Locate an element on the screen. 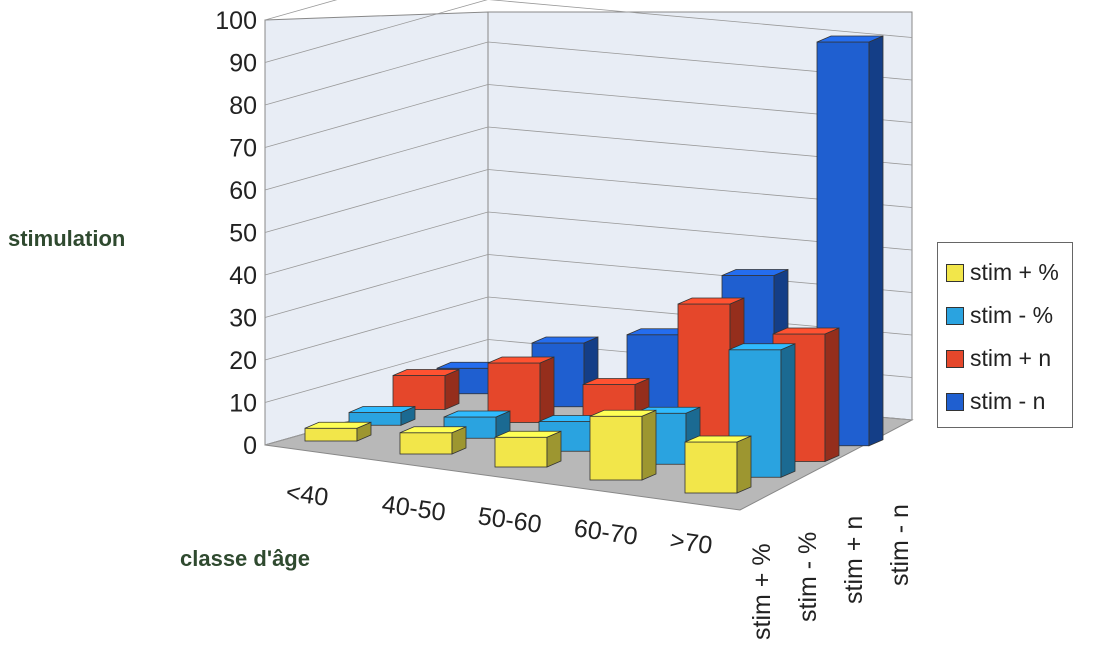  y-tick-label: 20 is located at coordinates (243, 361).